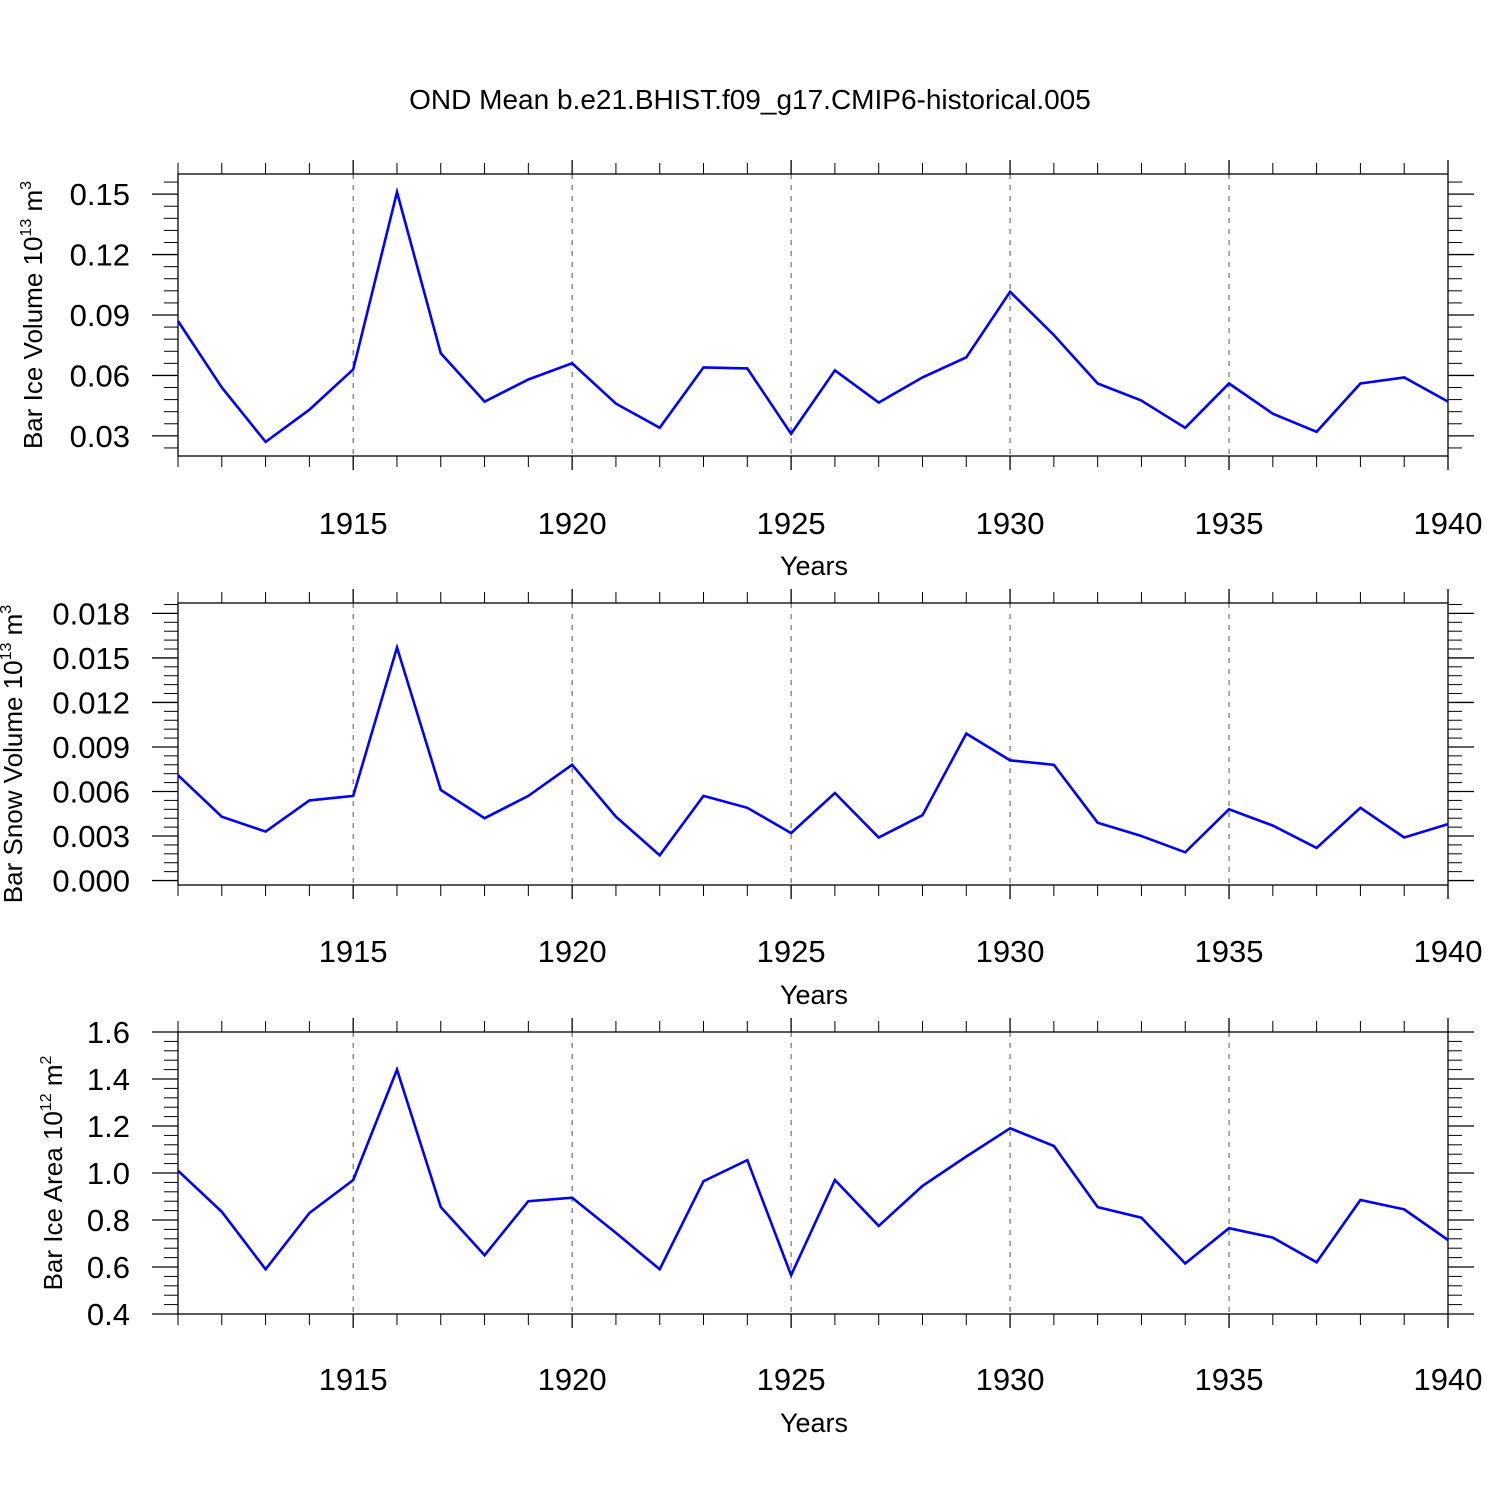  I want to click on y-tick-label: 0.009, so click(91, 747).